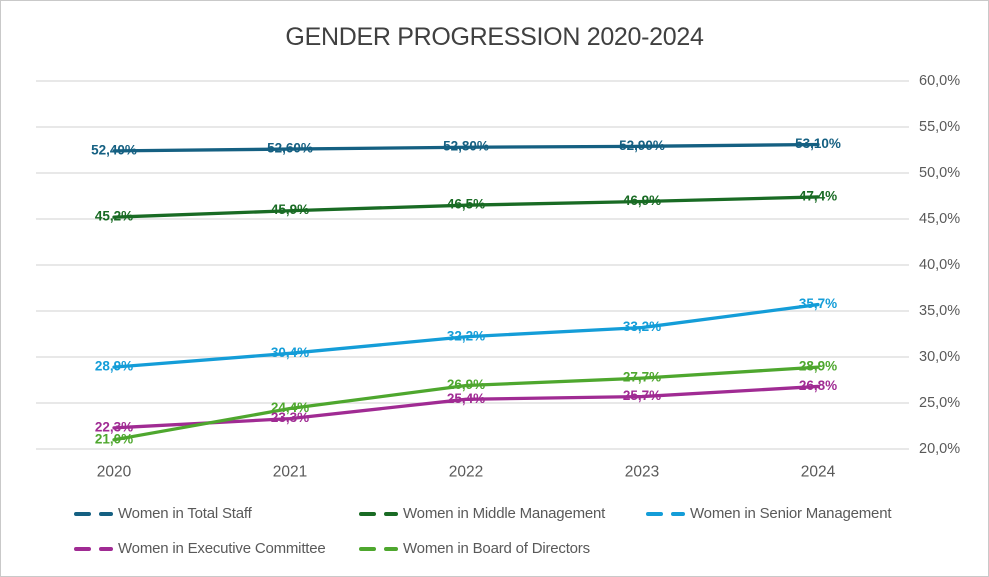 Image resolution: width=989 pixels, height=577 pixels. Describe the element at coordinates (939, 127) in the screenshot. I see `y-axis-tick-label: 55,0%` at that location.